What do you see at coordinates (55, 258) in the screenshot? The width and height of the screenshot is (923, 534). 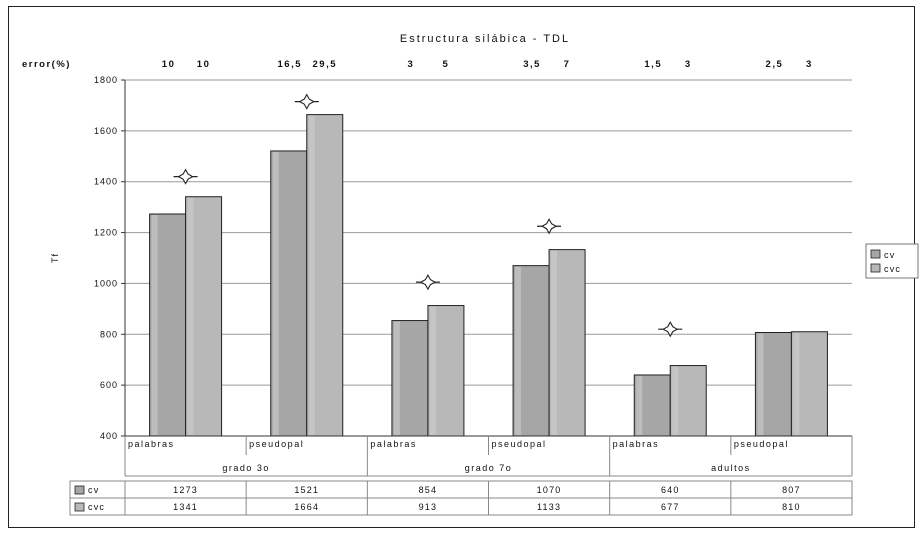 I see `y-axis-label: Tf` at bounding box center [55, 258].